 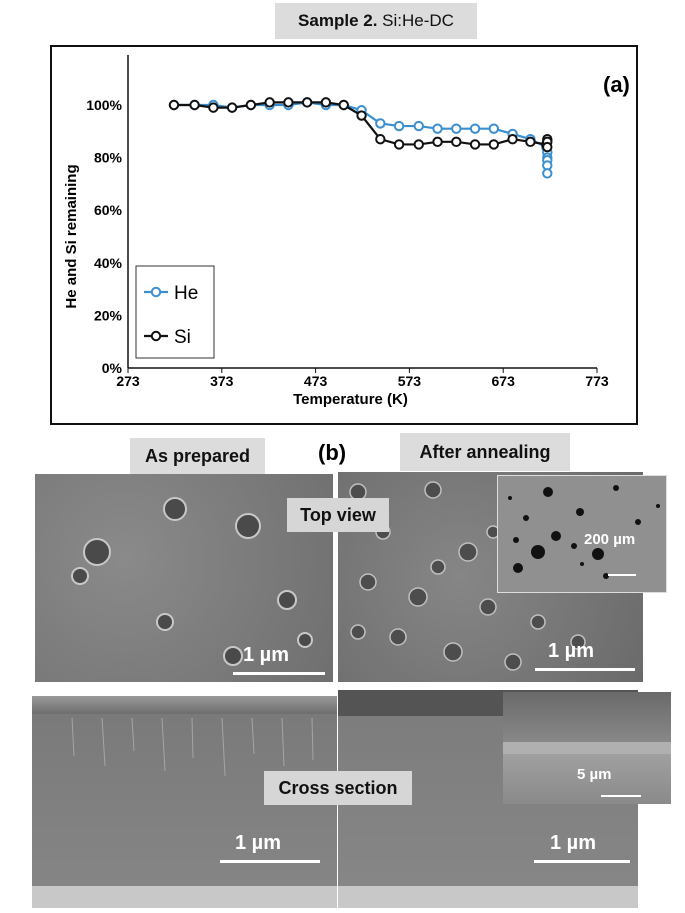 I want to click on y-tick-label: 20%, so click(x=108, y=315).